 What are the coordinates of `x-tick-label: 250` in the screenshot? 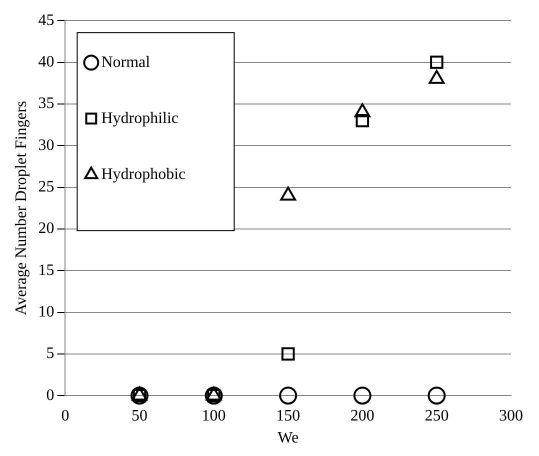 It's located at (436, 415).